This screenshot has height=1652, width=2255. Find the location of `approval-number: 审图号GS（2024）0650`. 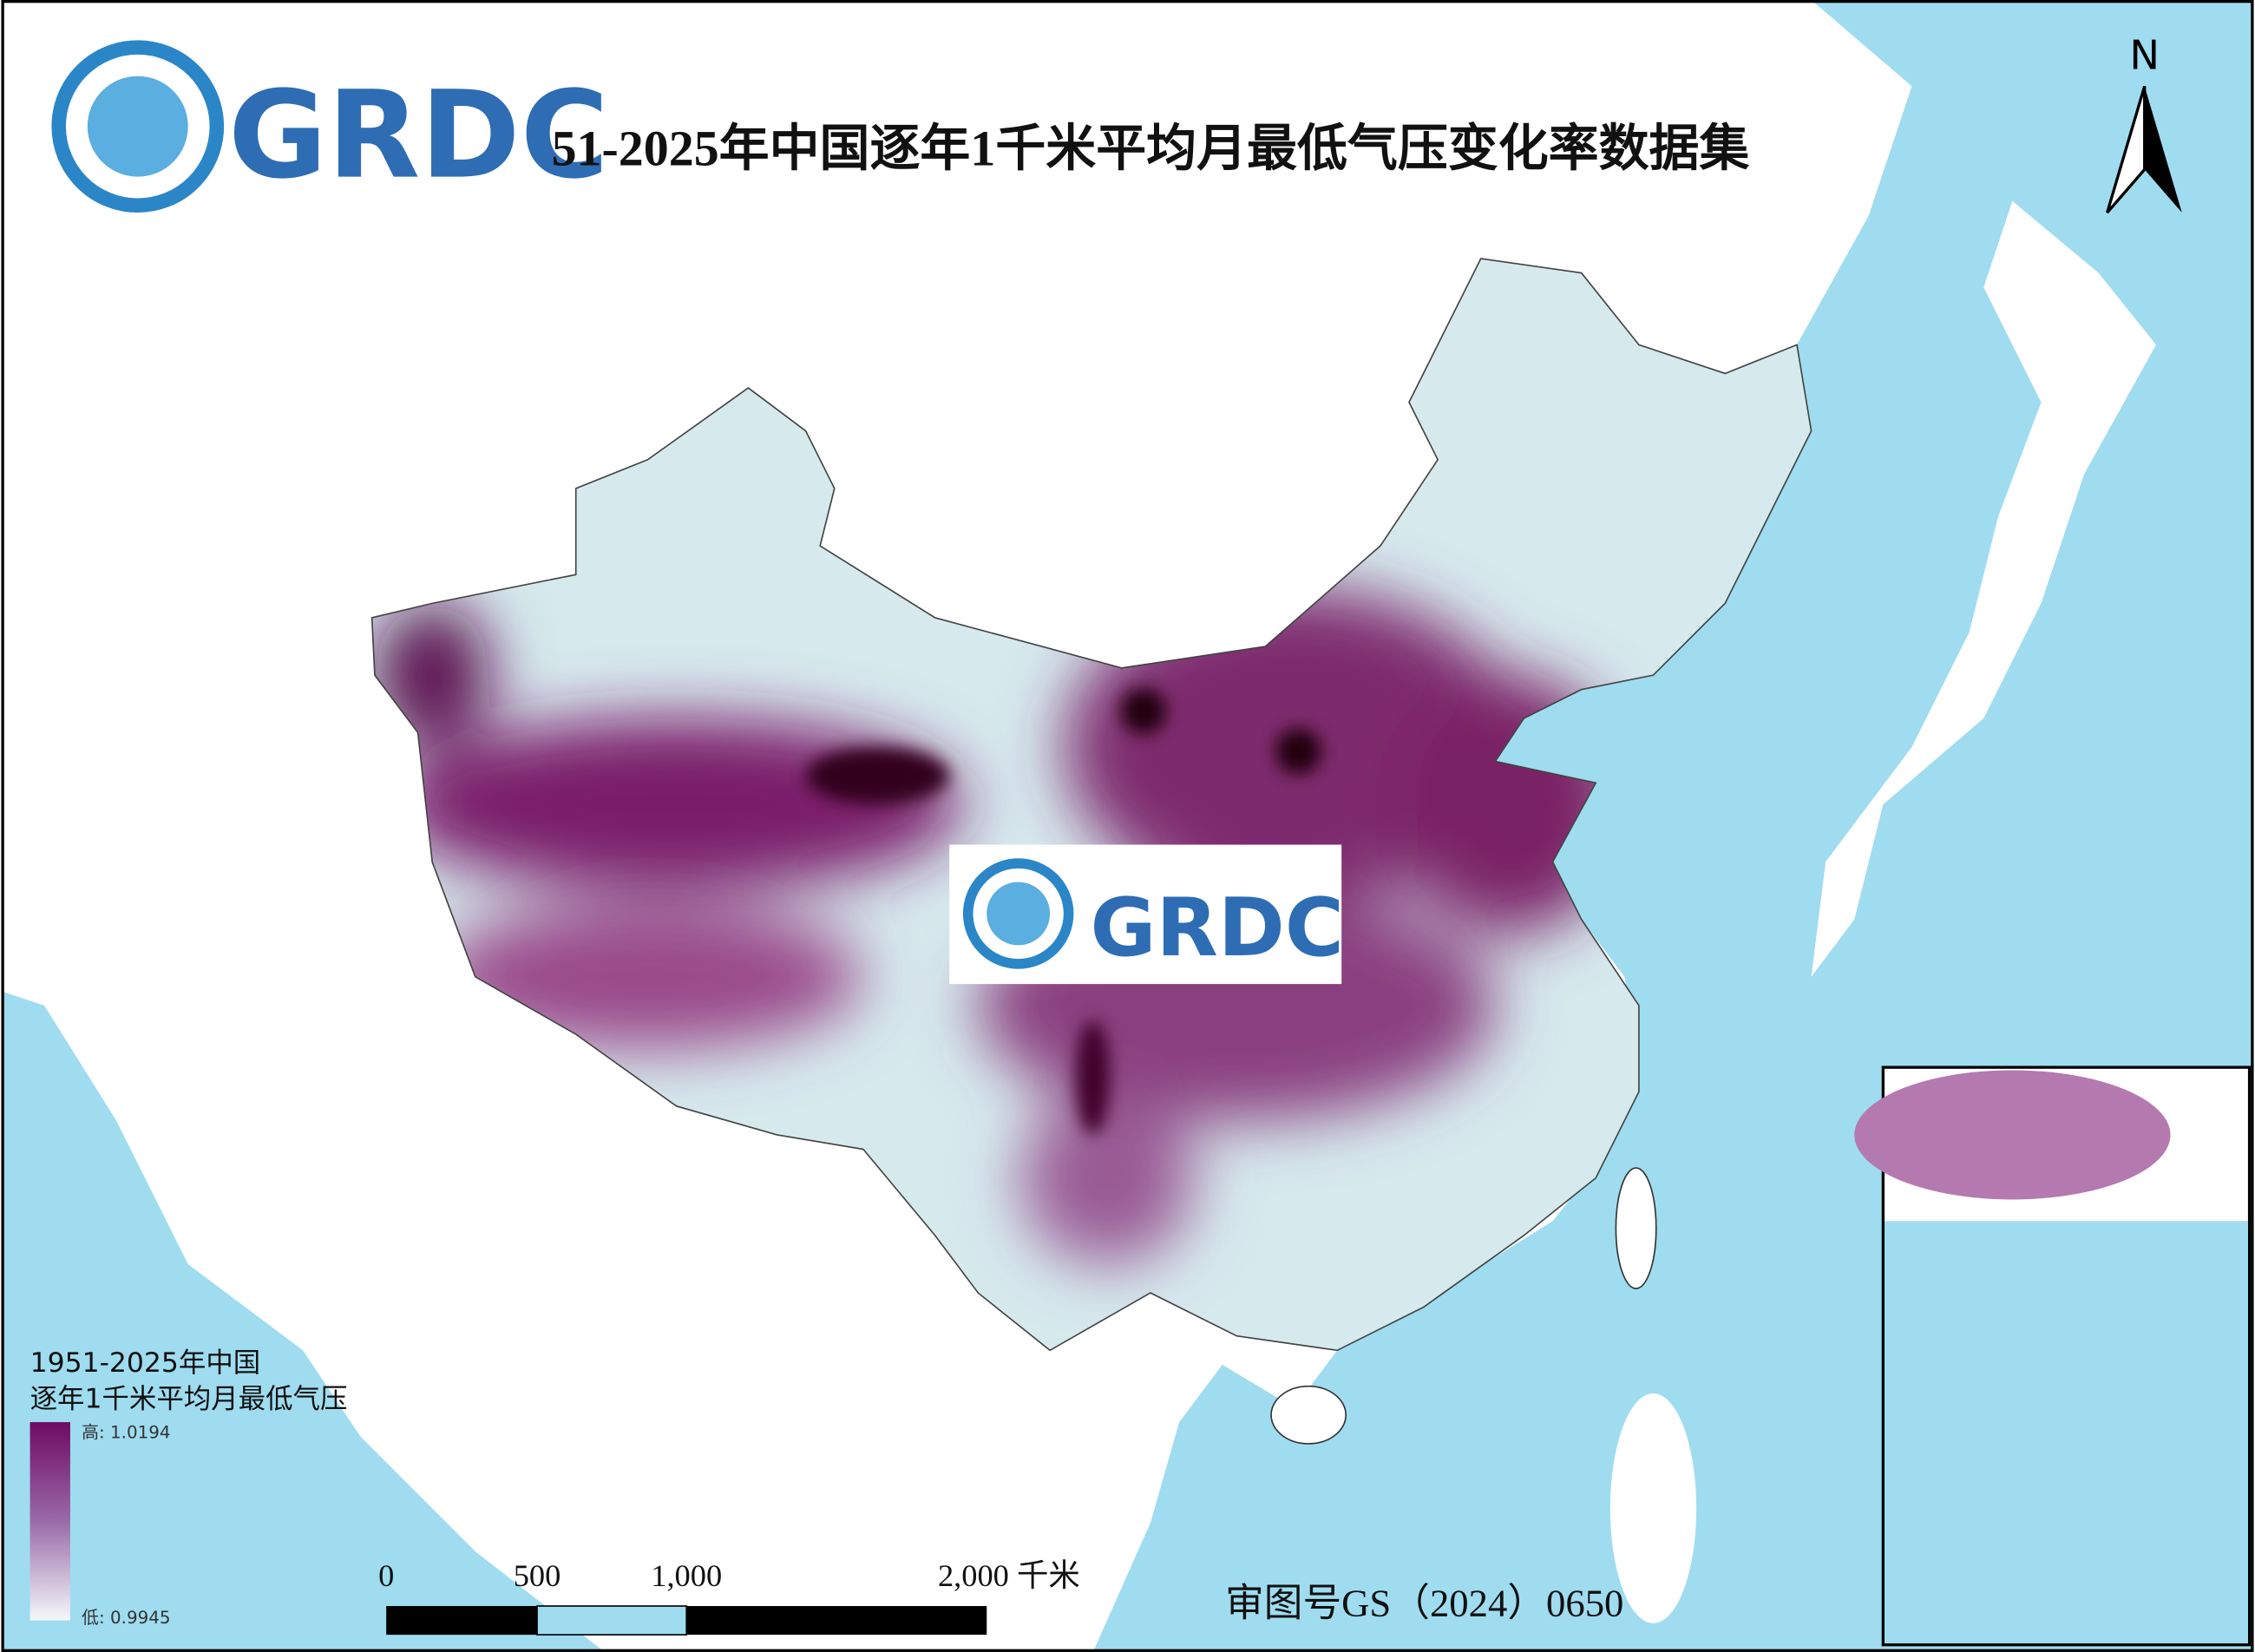

approval-number: 审图号GS（2024）0650 is located at coordinates (1424, 1603).